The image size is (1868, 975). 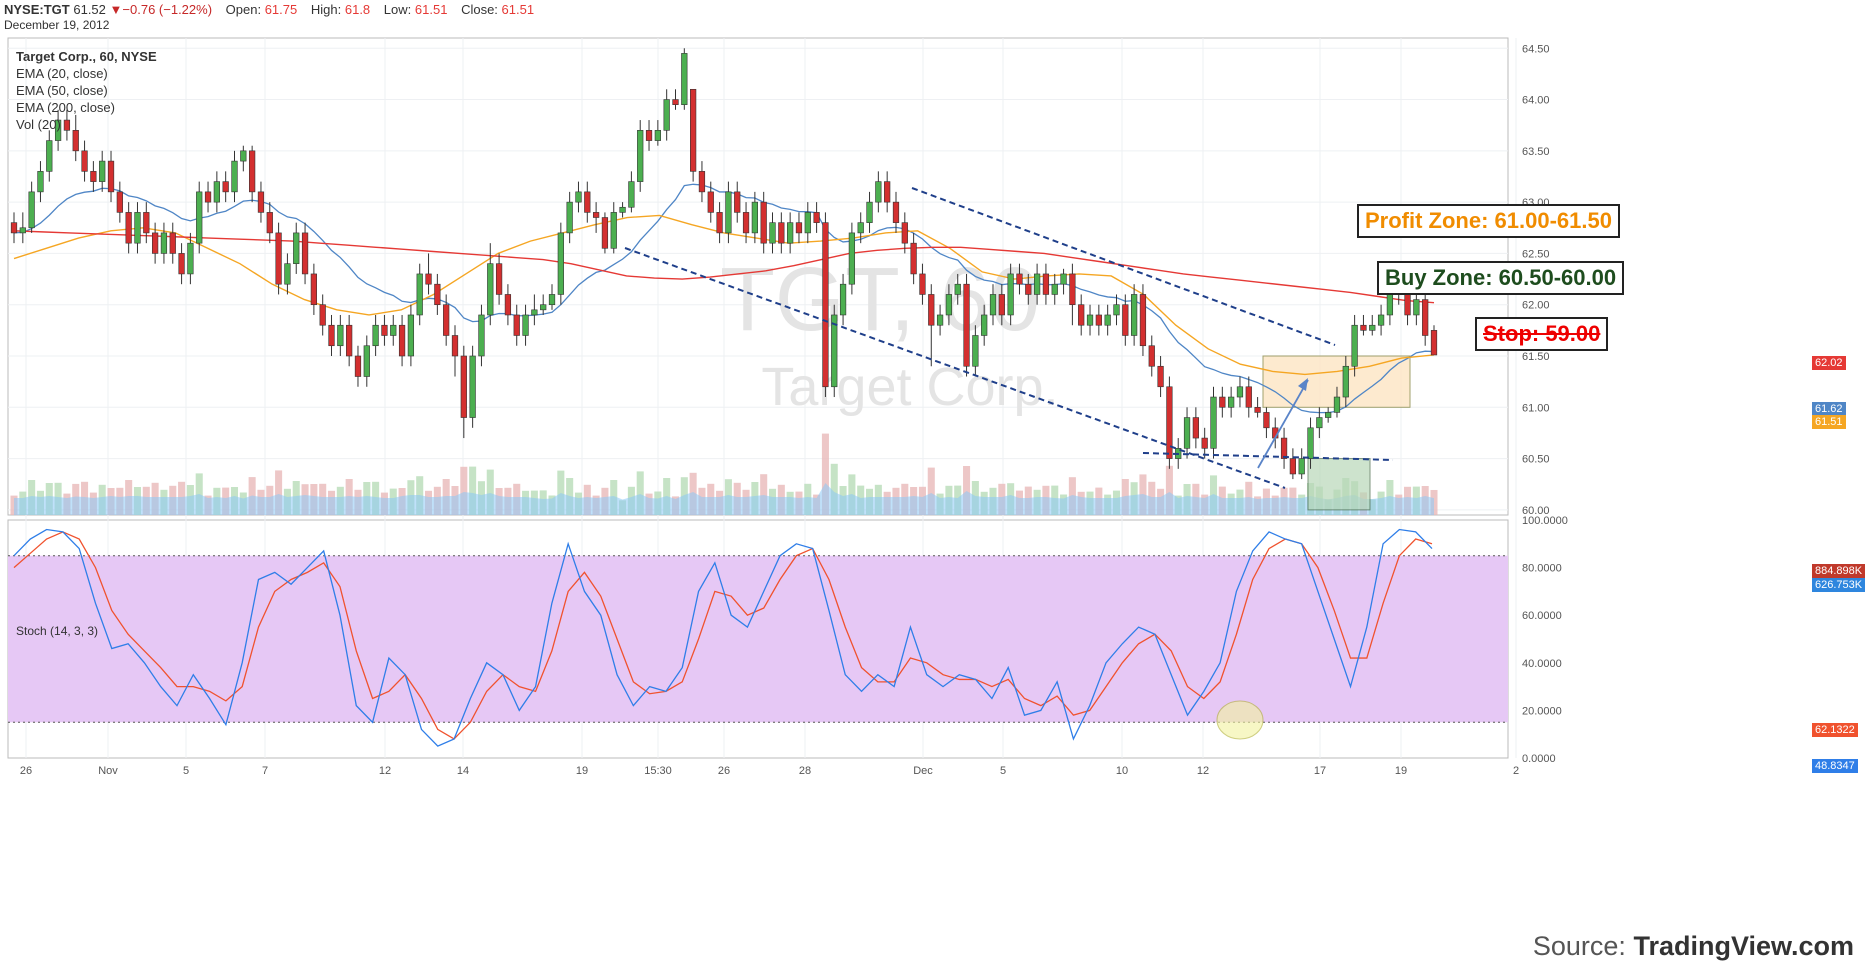 I want to click on x-tick-label: 28, so click(x=805, y=771).